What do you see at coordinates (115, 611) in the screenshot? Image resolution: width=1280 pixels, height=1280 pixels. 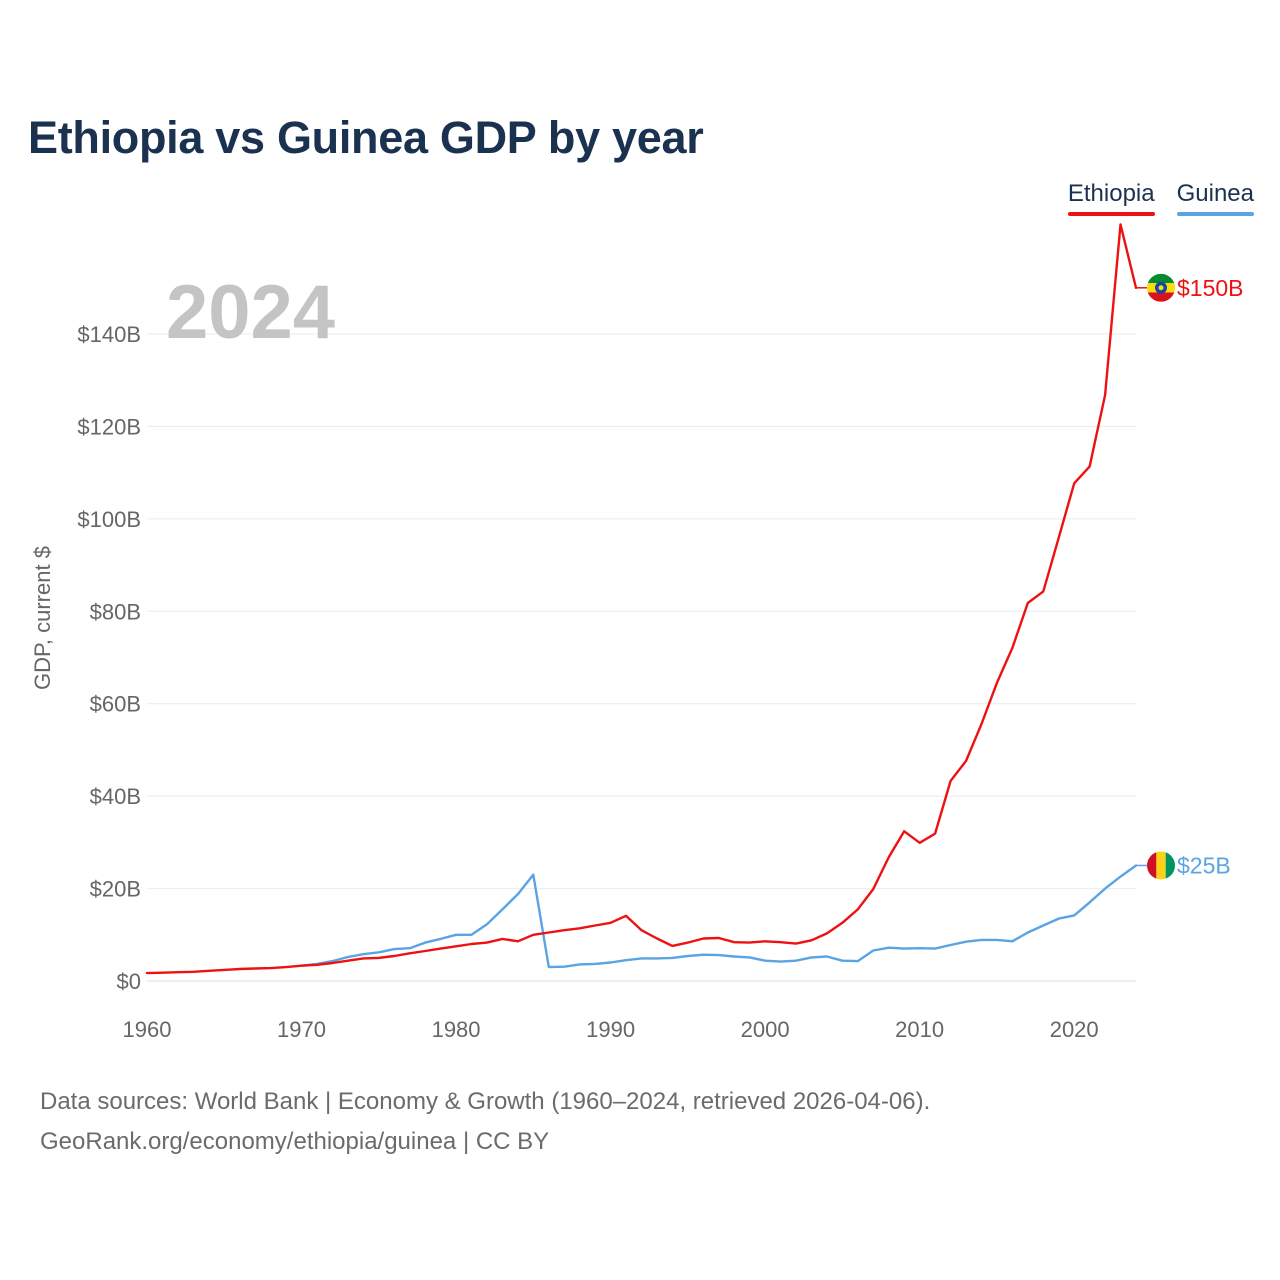 I see `y-tick-label: $80B` at bounding box center [115, 611].